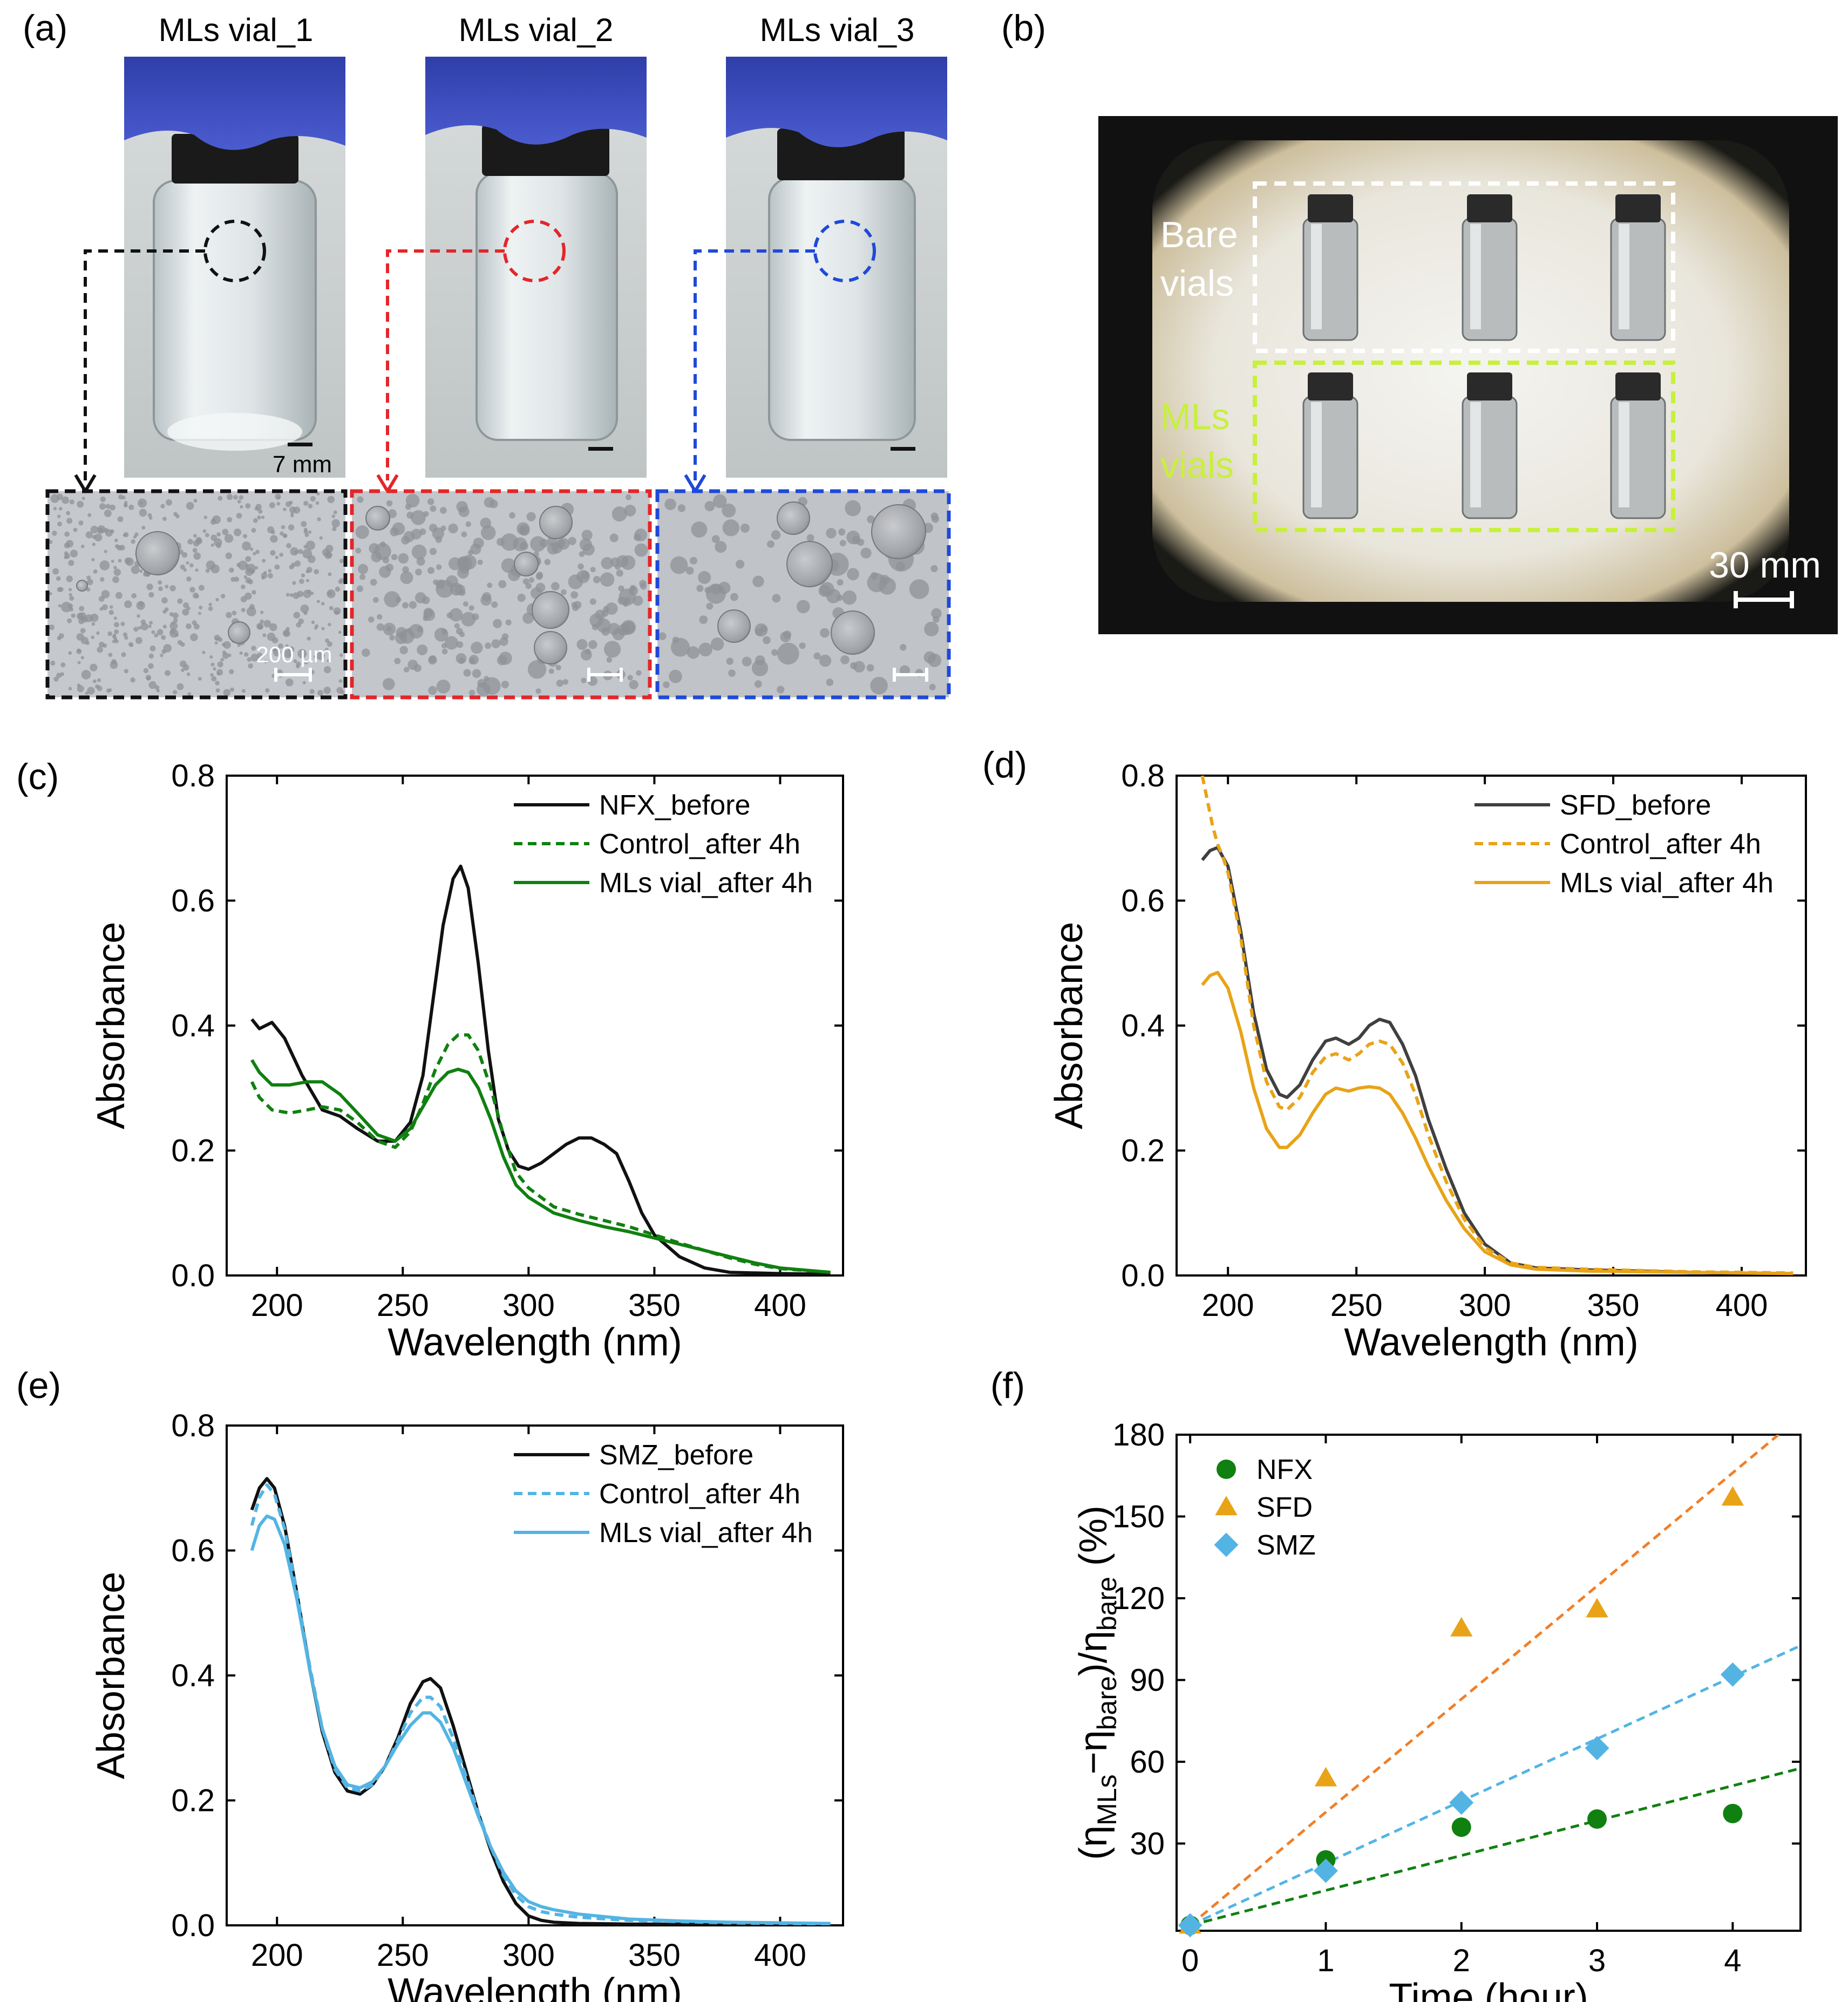 This screenshot has height=2002, width=1848. Describe the element at coordinates (1497, 1025) in the screenshot. I see `series-line-control-after-4h` at that location.